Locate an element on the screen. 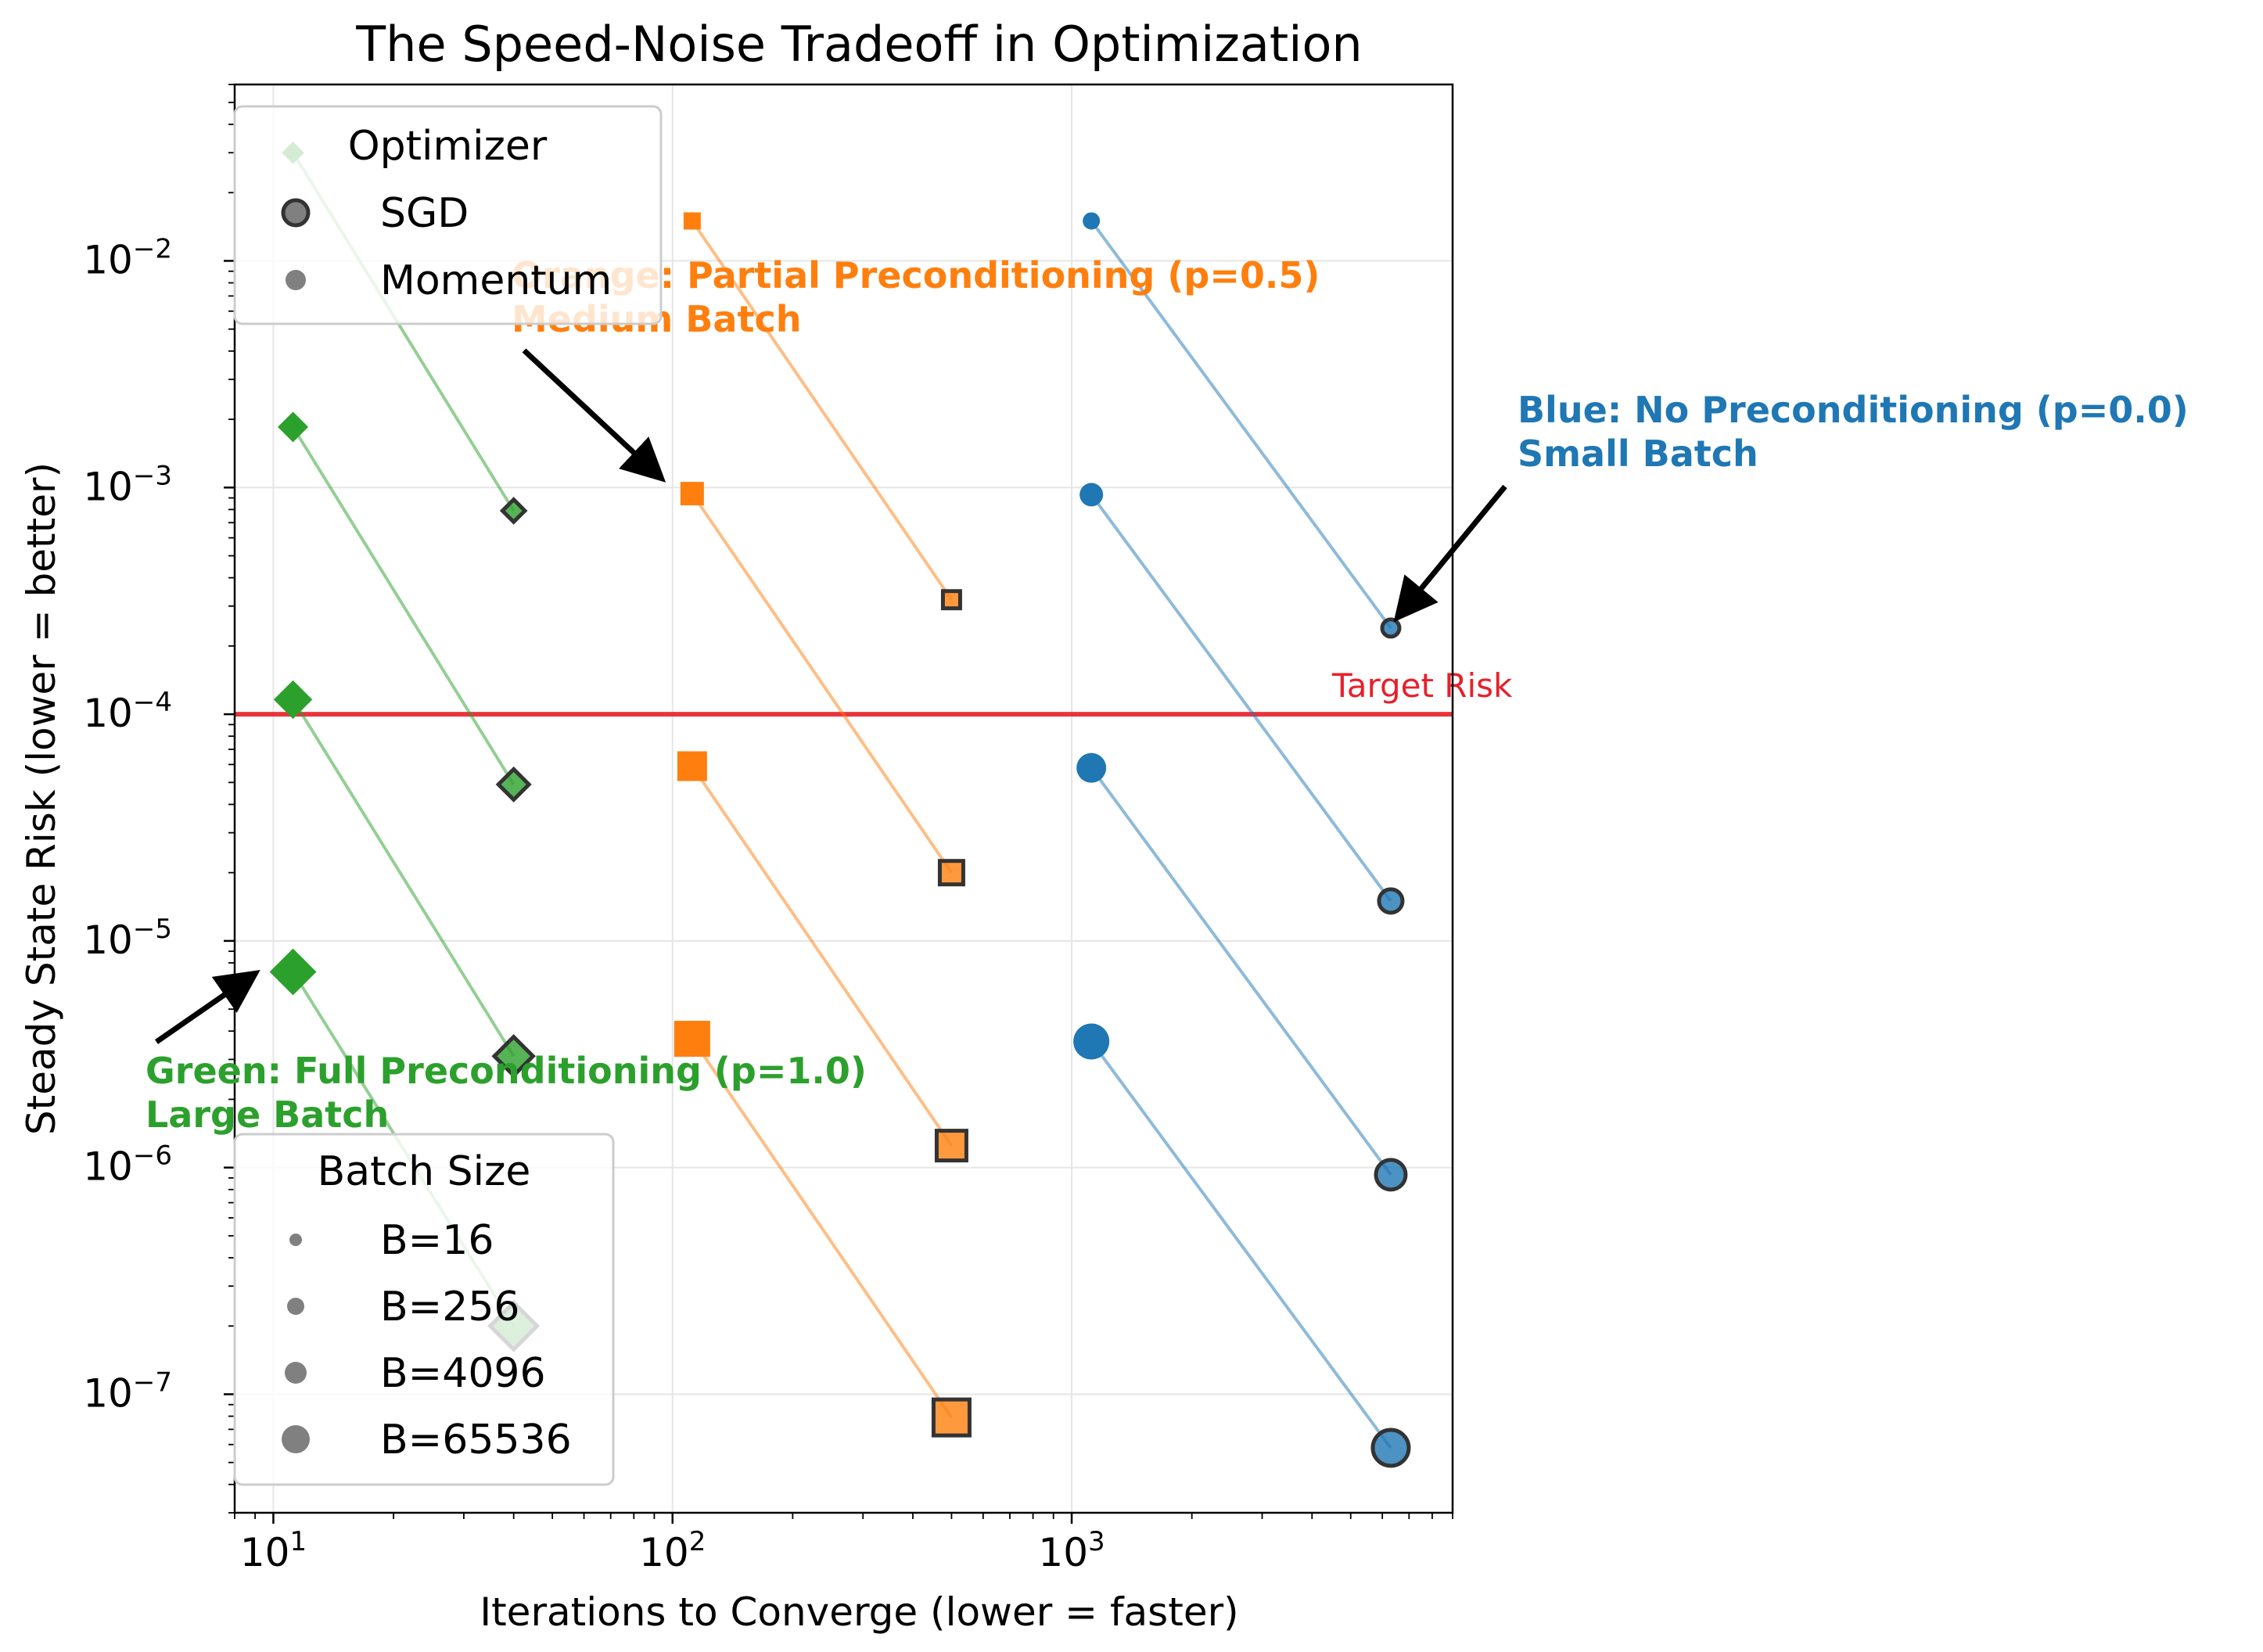  legend-label: Momentum is located at coordinates (496, 281).